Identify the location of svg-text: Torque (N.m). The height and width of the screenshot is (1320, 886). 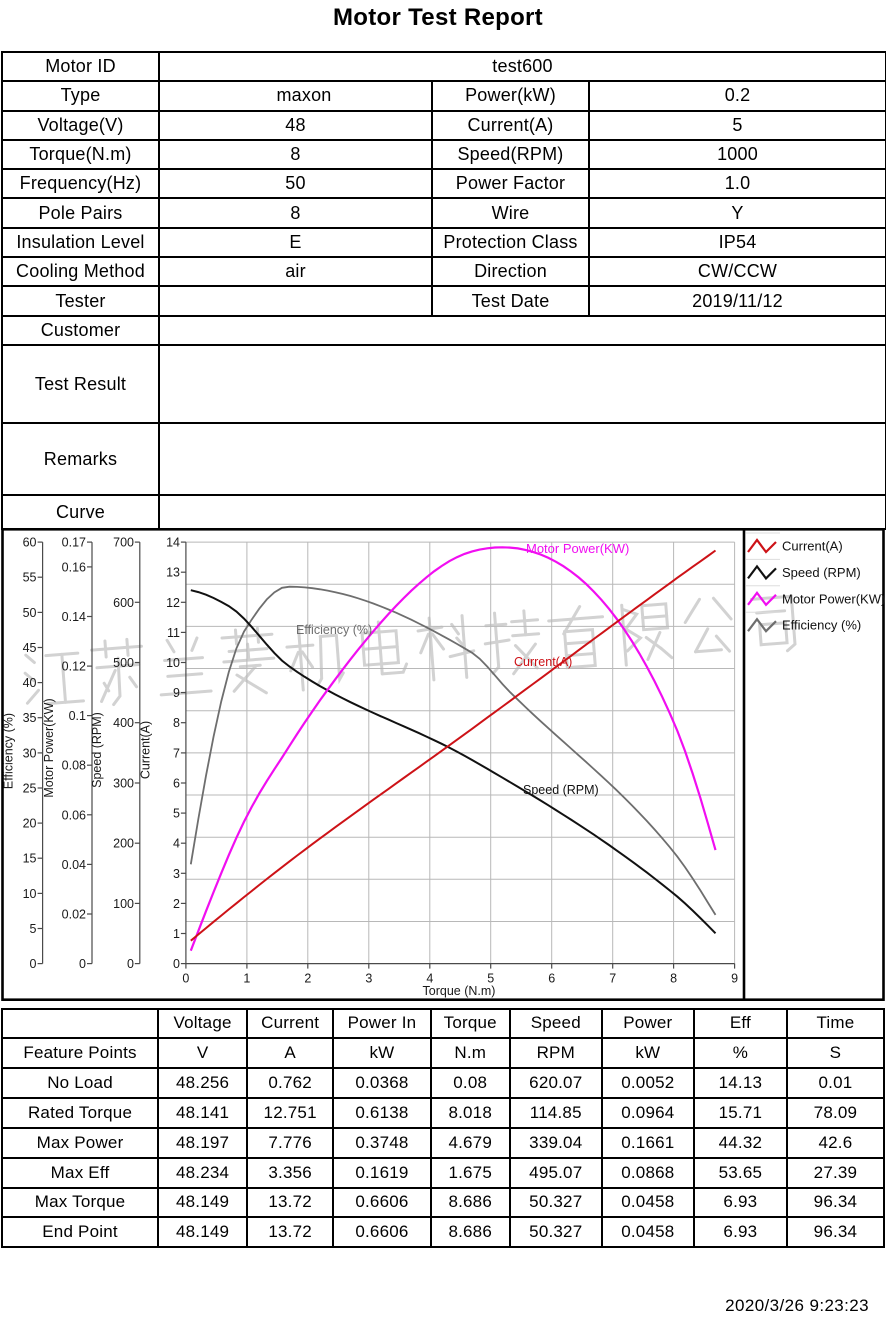
(459, 991).